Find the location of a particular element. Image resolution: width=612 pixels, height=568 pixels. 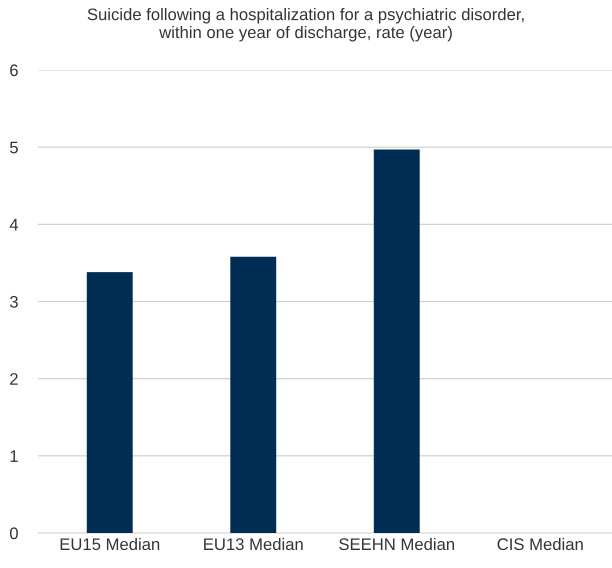

y-tick-label: 0 is located at coordinates (14, 533).